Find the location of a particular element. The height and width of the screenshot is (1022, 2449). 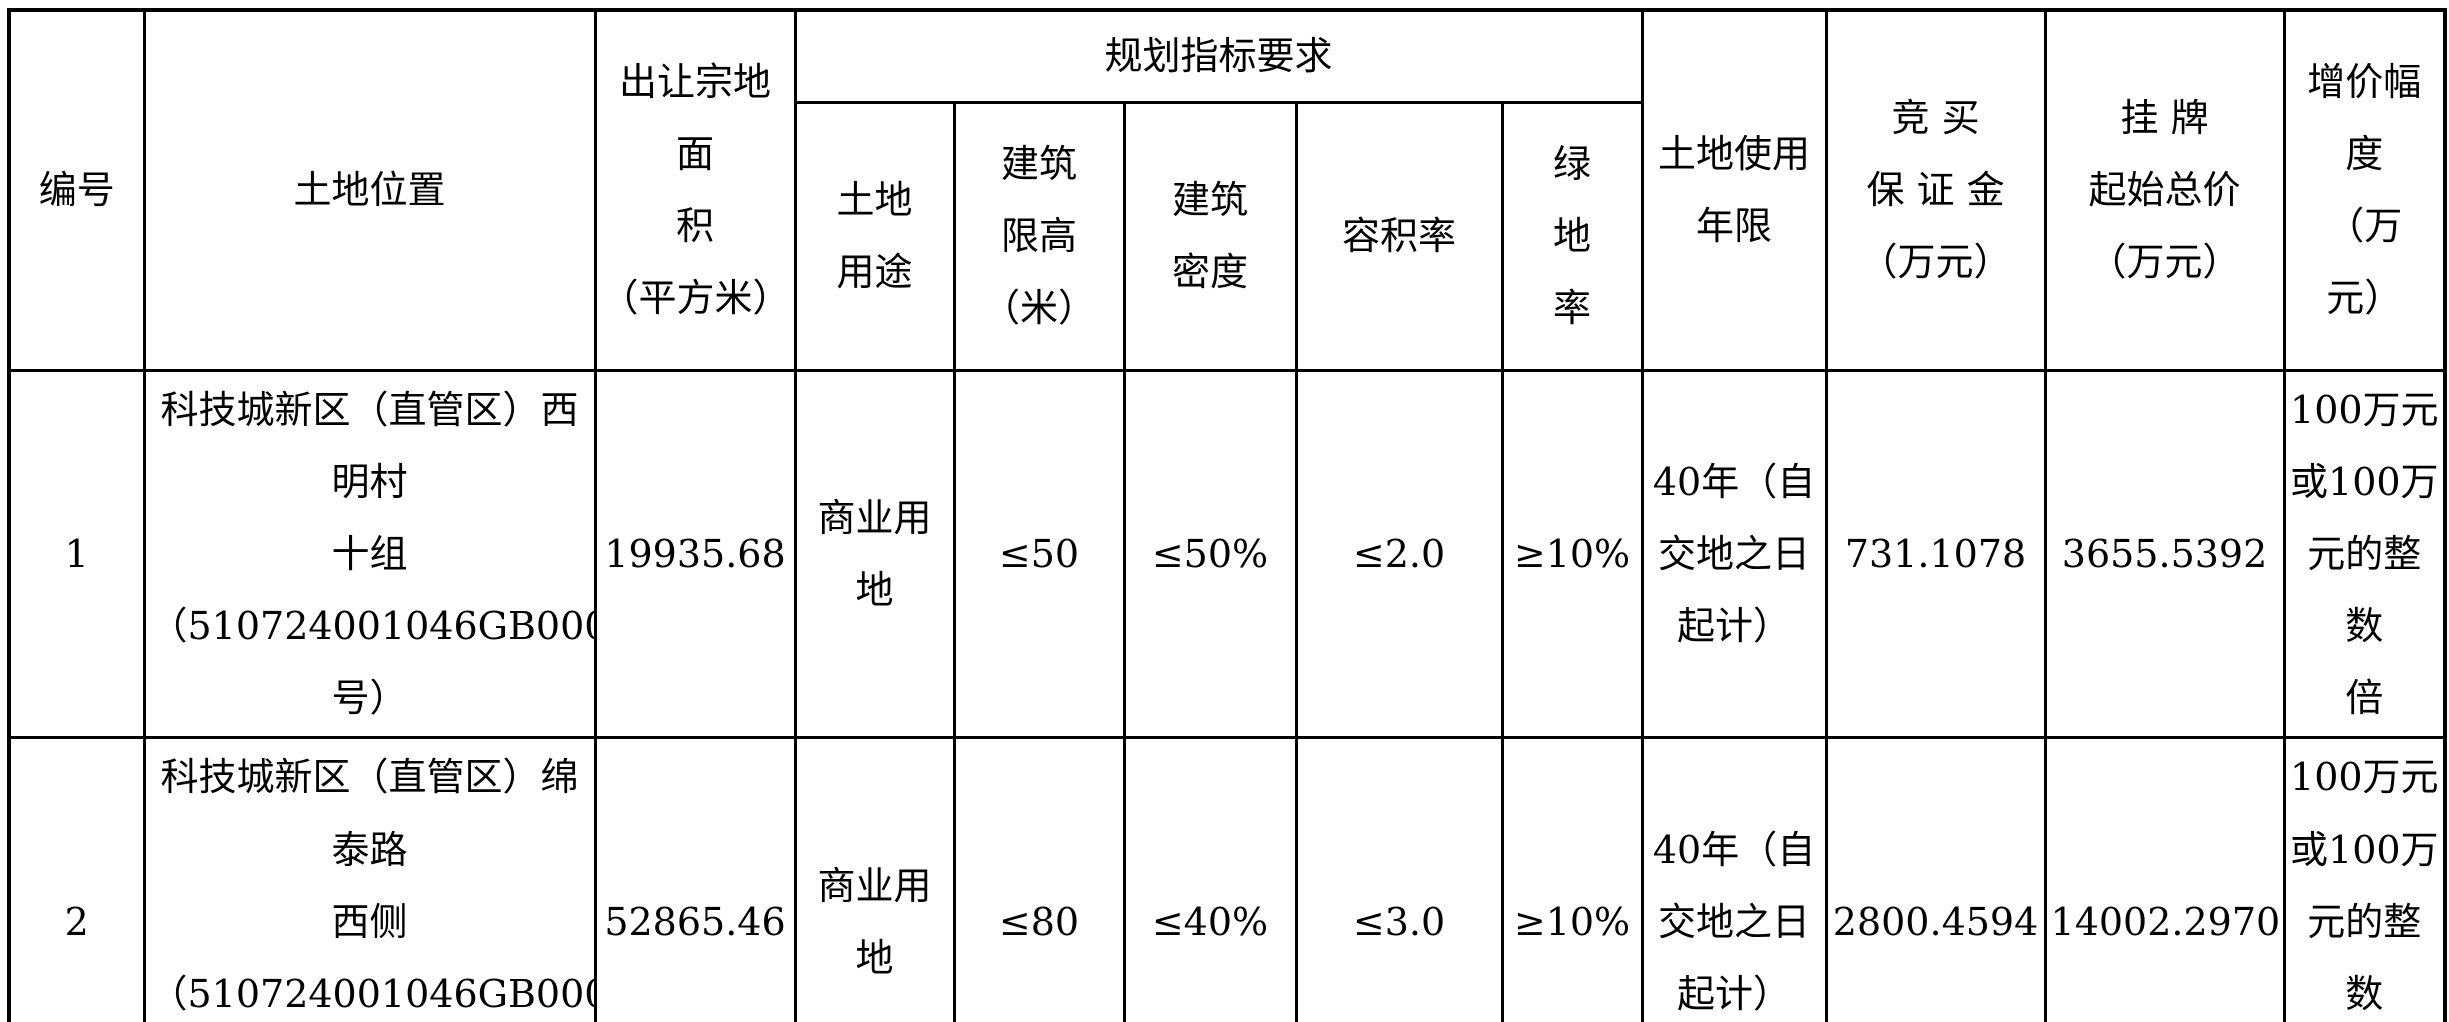

cell-deposit: 2800.4594 is located at coordinates (1935, 879).